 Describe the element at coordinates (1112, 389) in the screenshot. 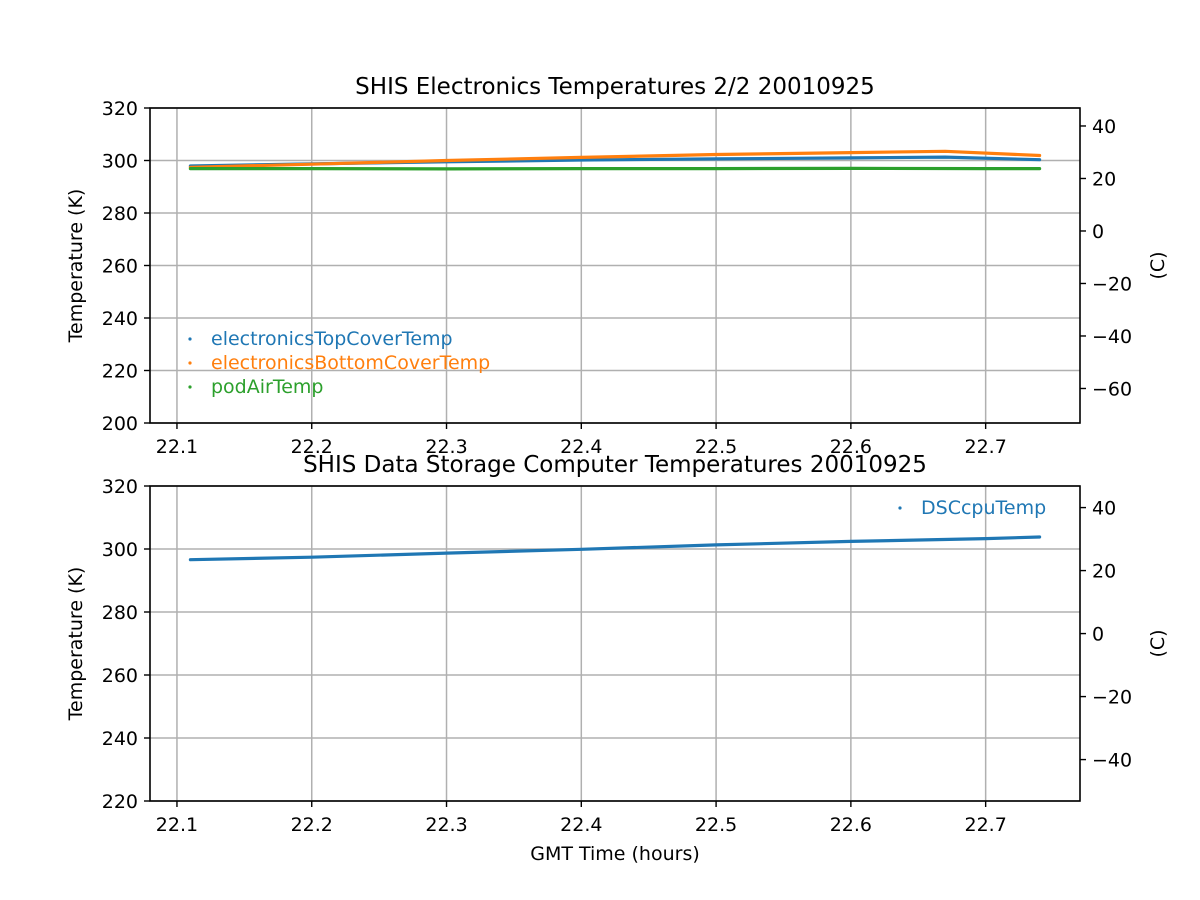

I see `y2-tick-label: −60` at that location.